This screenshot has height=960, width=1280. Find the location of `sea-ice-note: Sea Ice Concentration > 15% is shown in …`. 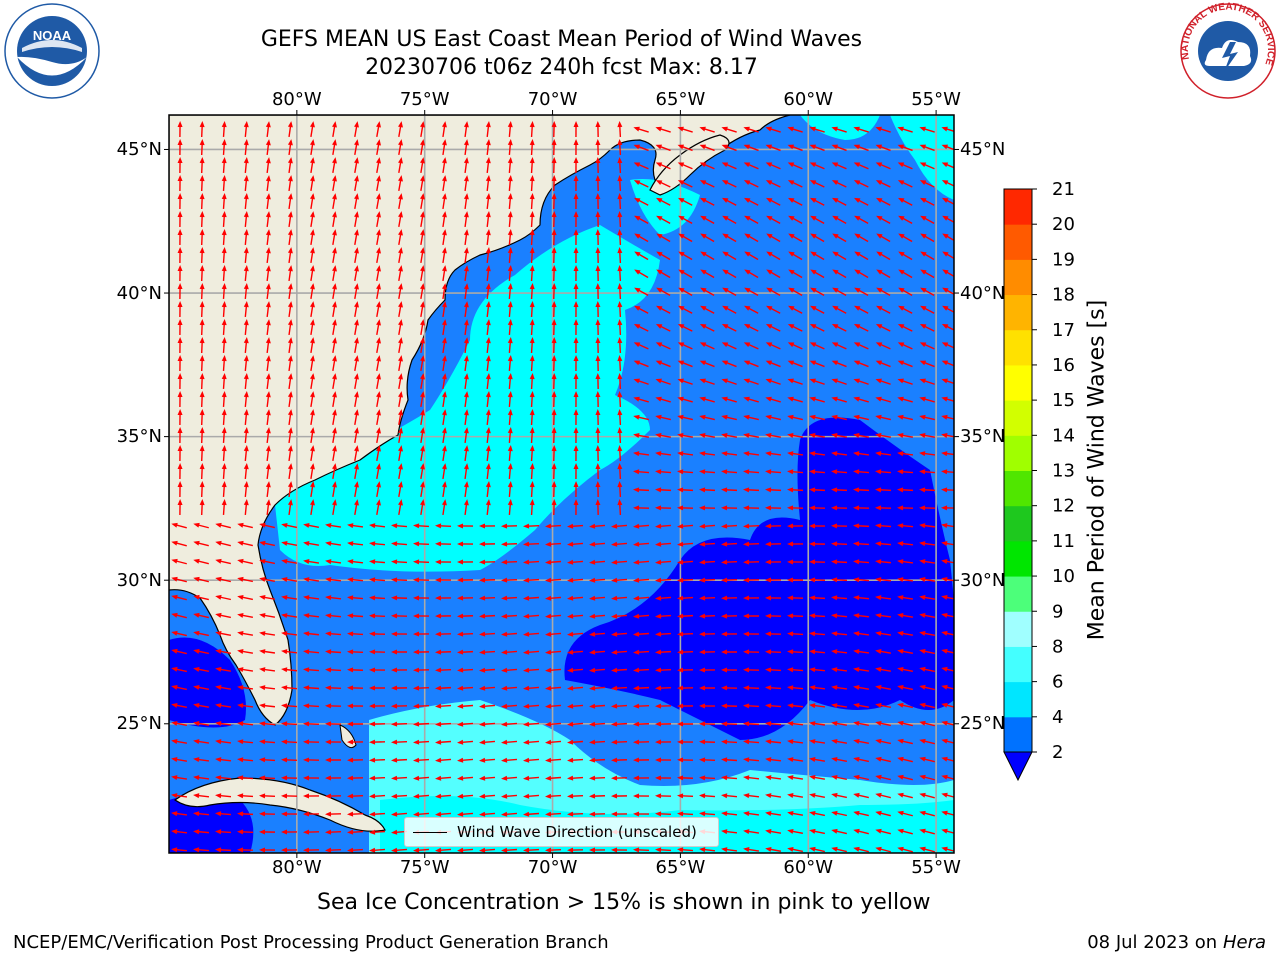

sea-ice-note: Sea Ice Concentration > 15% is shown in … is located at coordinates (624, 902).